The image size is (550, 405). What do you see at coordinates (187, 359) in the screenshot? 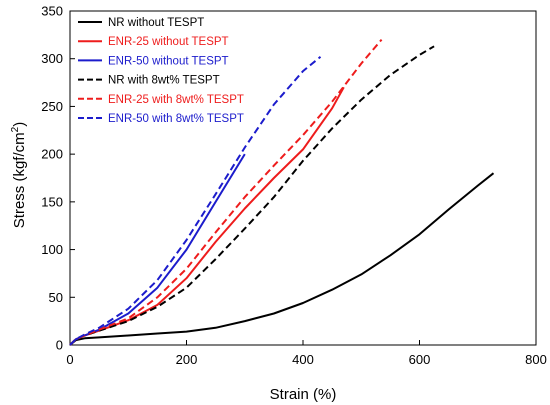
I see `x-tick-label: 200` at bounding box center [187, 359].